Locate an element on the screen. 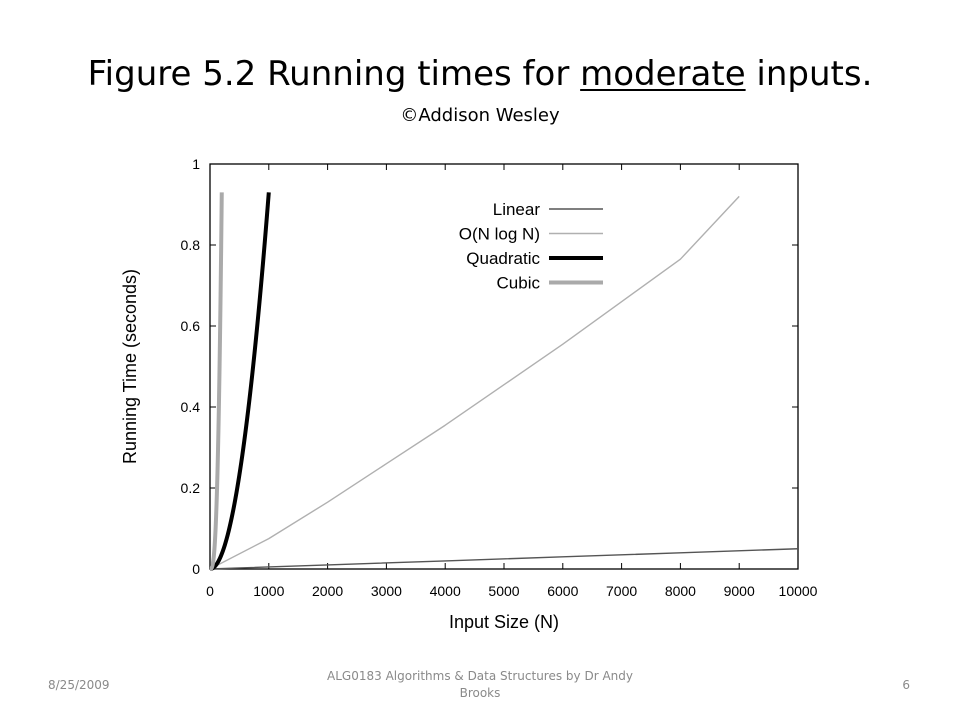  footer-date: 8/25/2009 is located at coordinates (79, 685).